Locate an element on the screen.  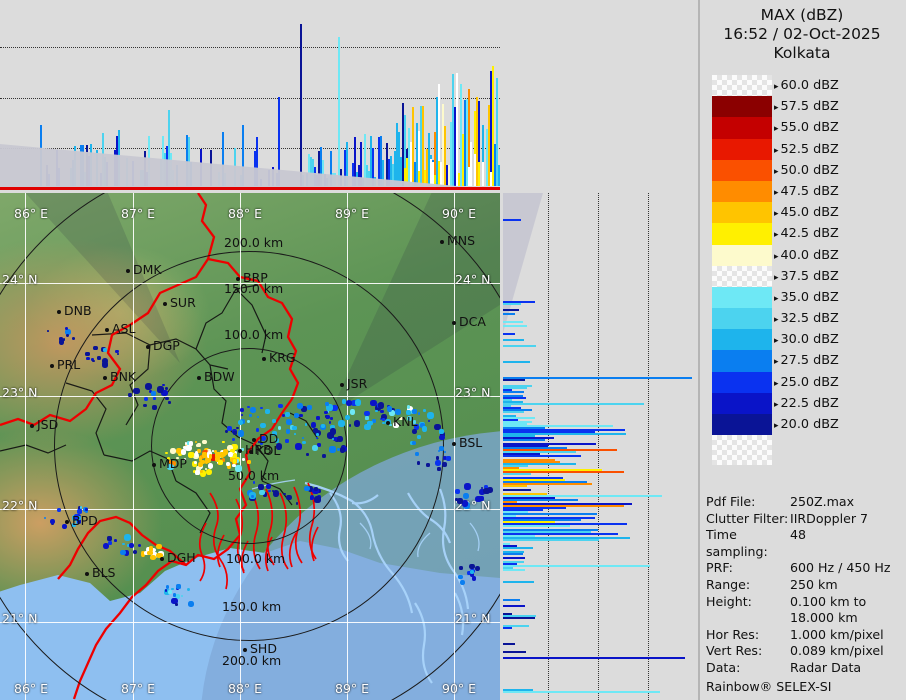
colorbar-tick: ▸ 27.5 dBZ is located at coordinates (839, 360).